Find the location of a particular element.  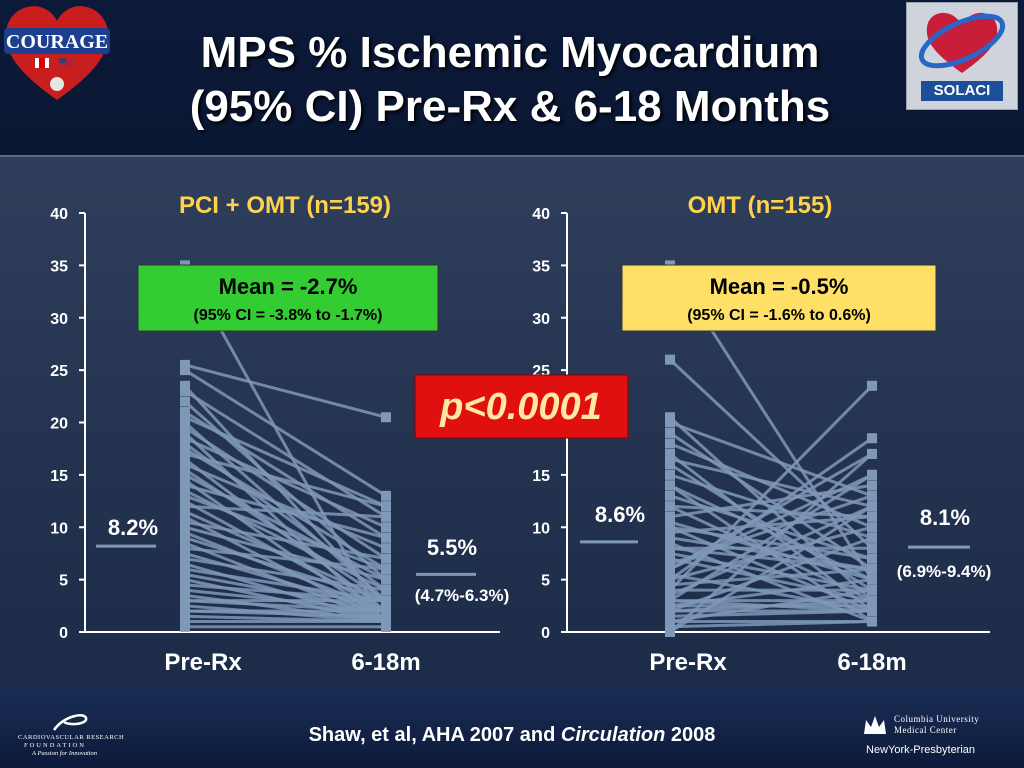

chart2-x-category-label: 6-18m is located at coordinates (871, 662).